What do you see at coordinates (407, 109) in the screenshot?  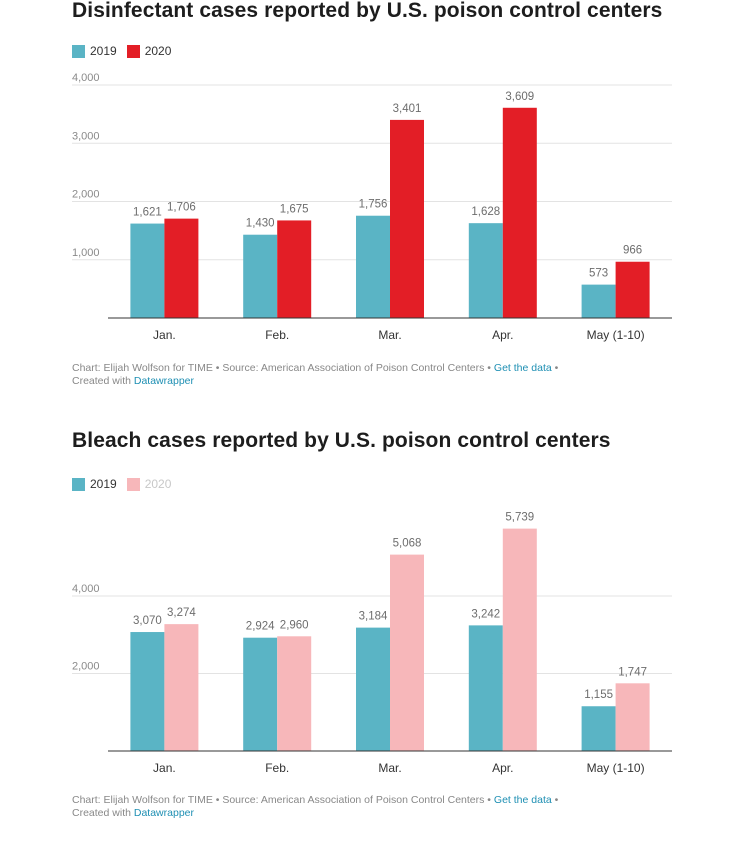 I see `data-label: 3,401` at bounding box center [407, 109].